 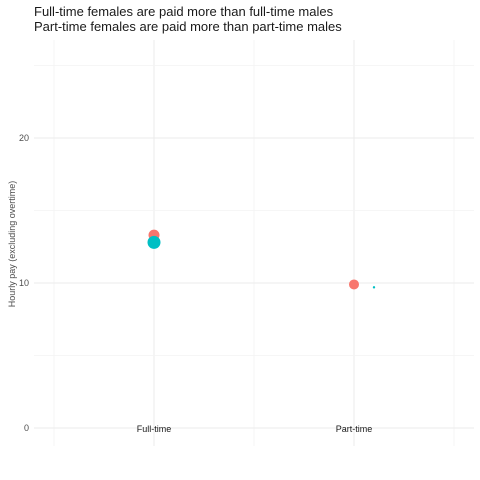 I want to click on x-categories: Full-time Part-time, so click(x=255, y=429).